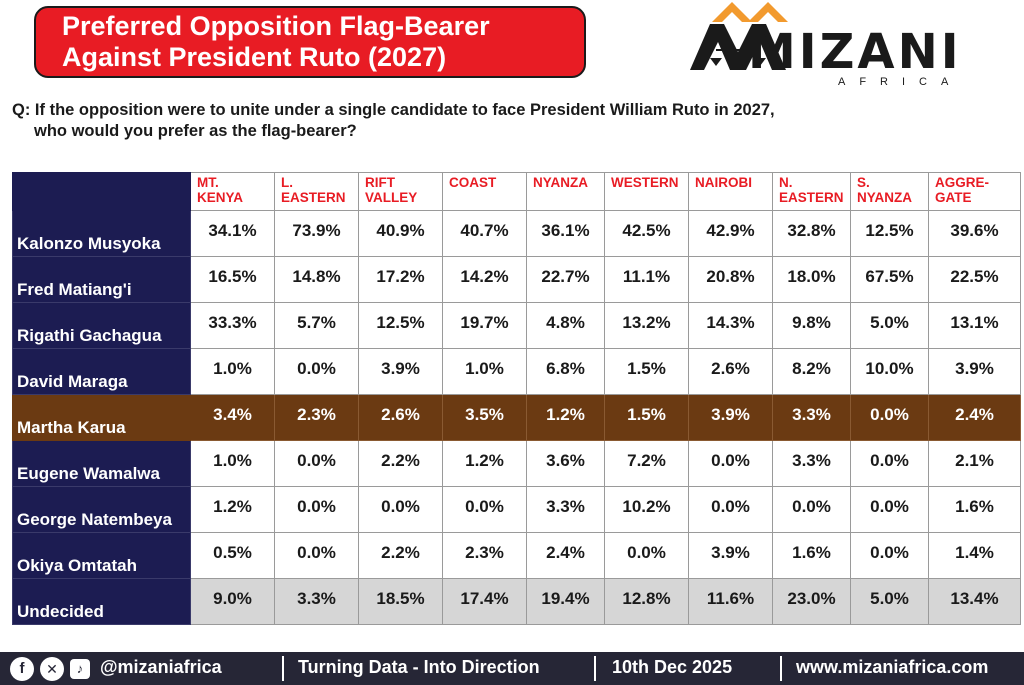  Describe the element at coordinates (80, 669) in the screenshot. I see `tiktok-icon: ♪` at that location.